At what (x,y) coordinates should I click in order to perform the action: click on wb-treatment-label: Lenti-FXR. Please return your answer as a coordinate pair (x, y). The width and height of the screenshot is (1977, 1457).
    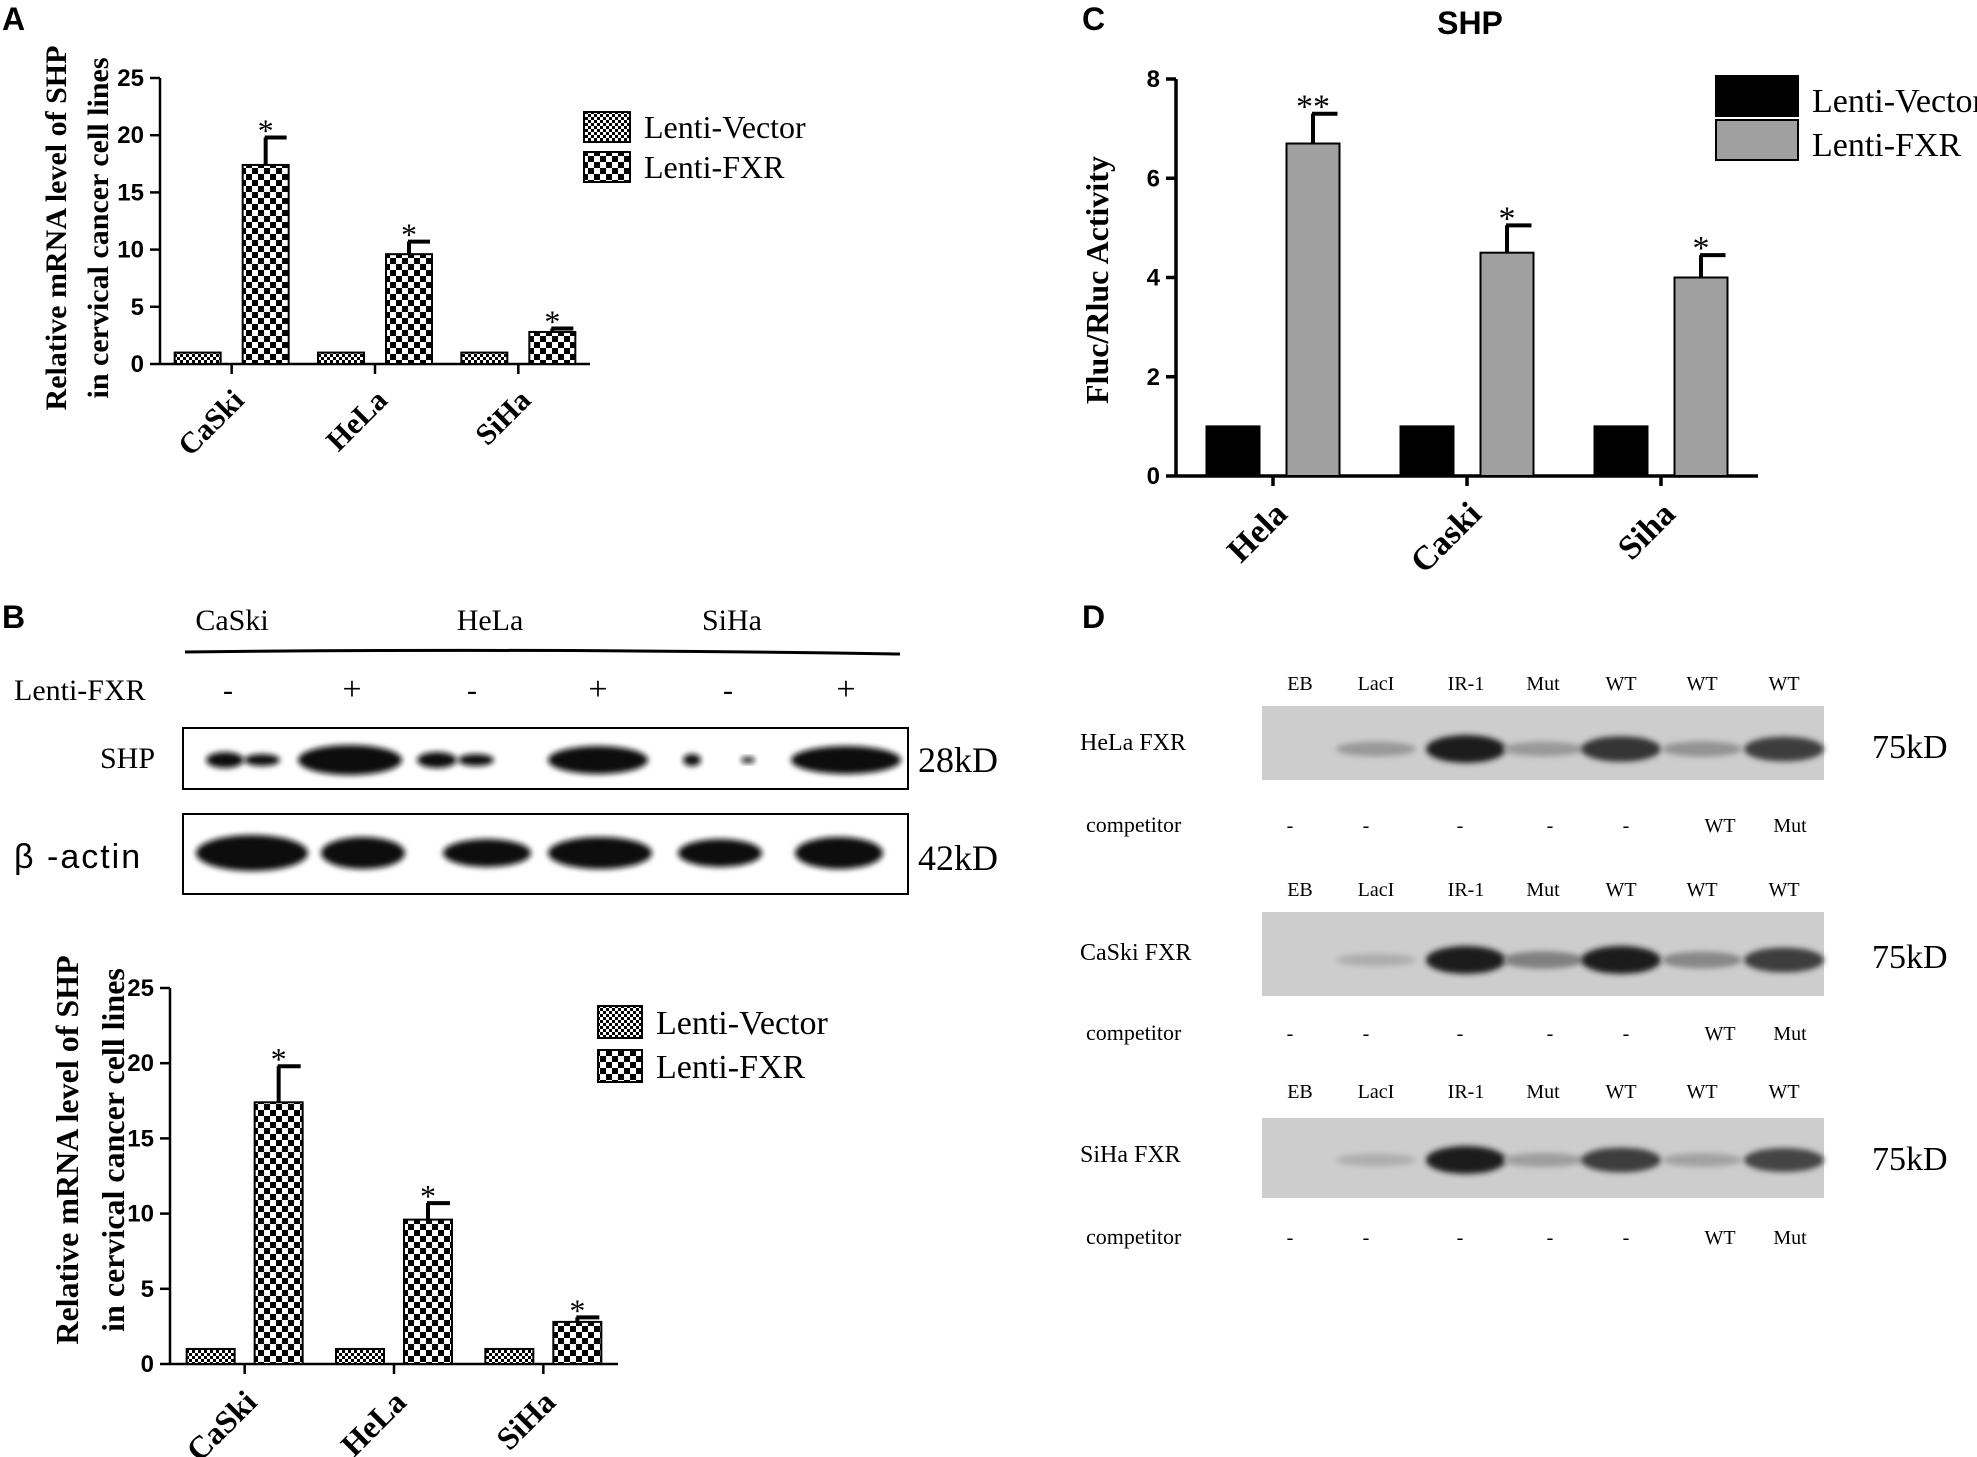
    Looking at the image, I should click on (80, 690).